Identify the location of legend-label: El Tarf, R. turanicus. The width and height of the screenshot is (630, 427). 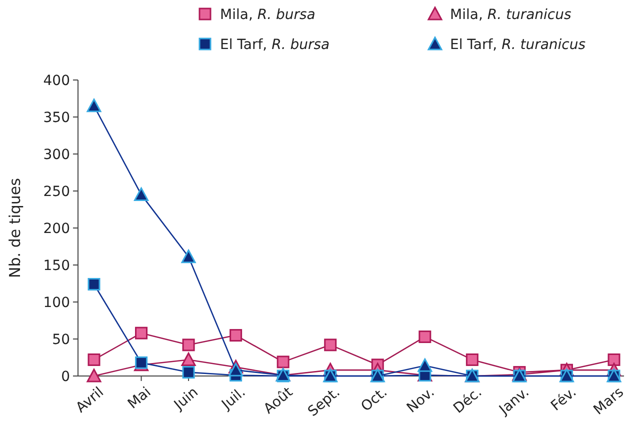
(518, 44).